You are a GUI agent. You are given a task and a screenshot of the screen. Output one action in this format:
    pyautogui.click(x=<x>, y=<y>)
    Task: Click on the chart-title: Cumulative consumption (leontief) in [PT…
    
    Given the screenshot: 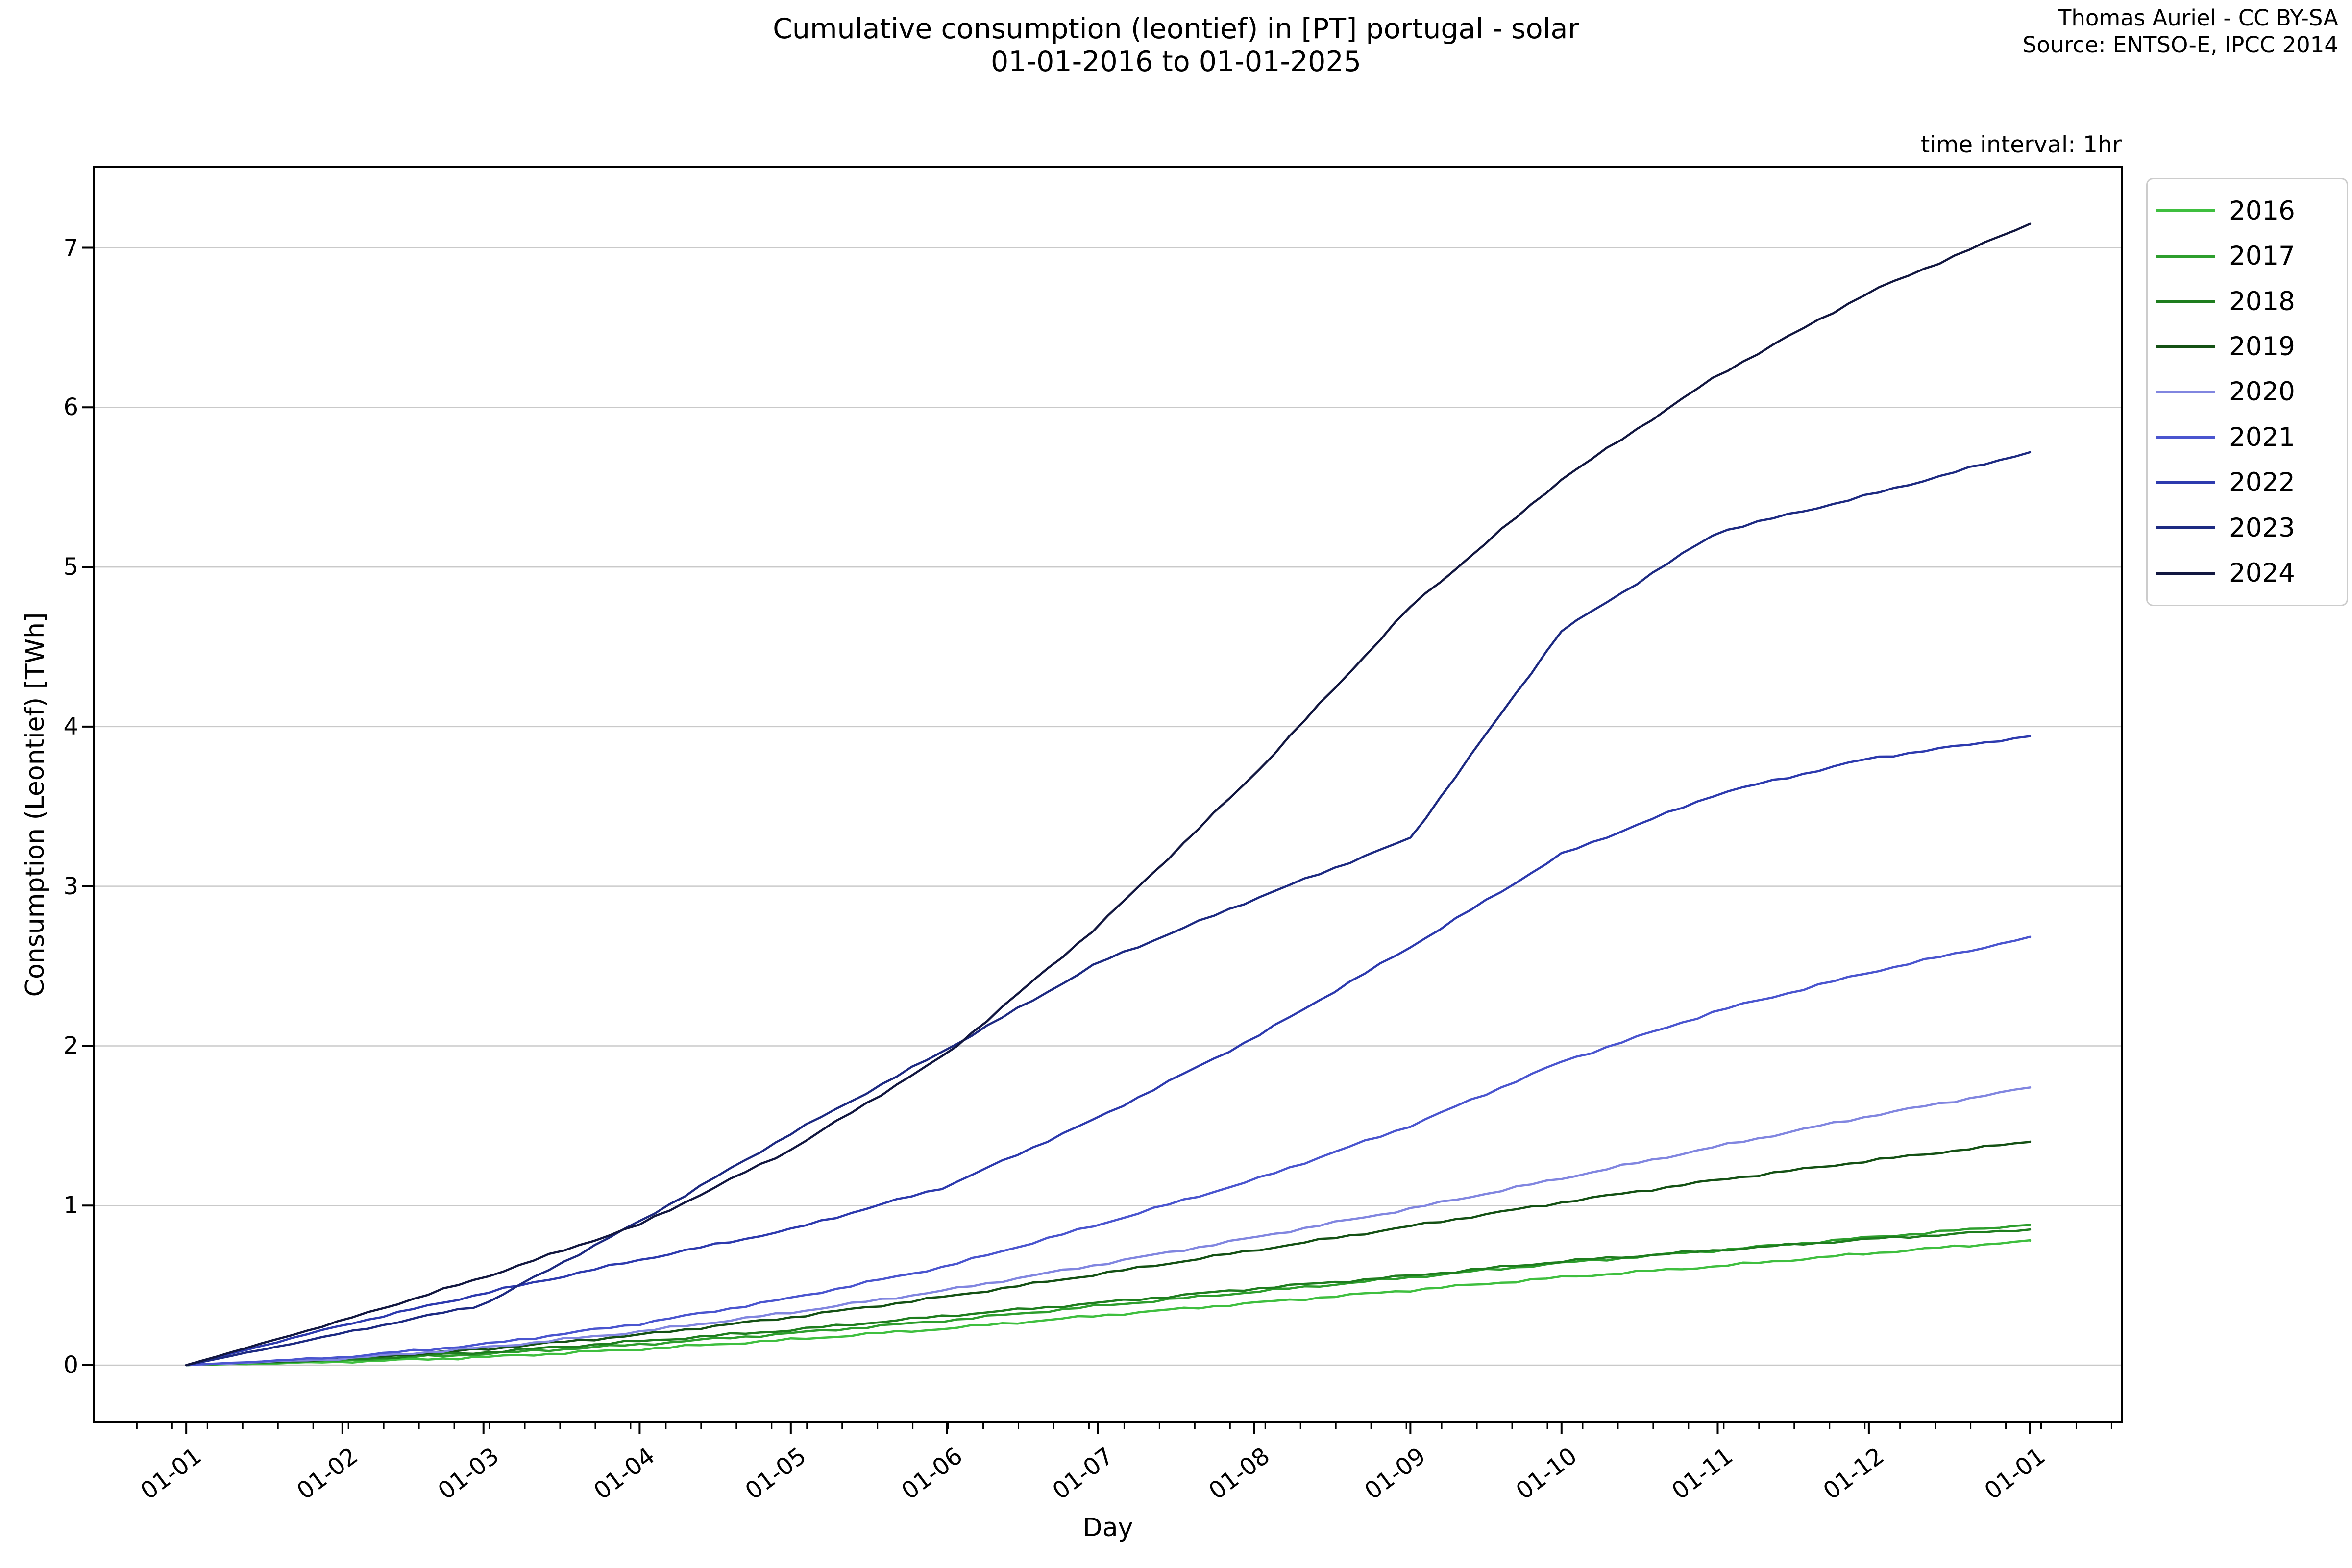 What is the action you would take?
    pyautogui.click(x=1176, y=46)
    